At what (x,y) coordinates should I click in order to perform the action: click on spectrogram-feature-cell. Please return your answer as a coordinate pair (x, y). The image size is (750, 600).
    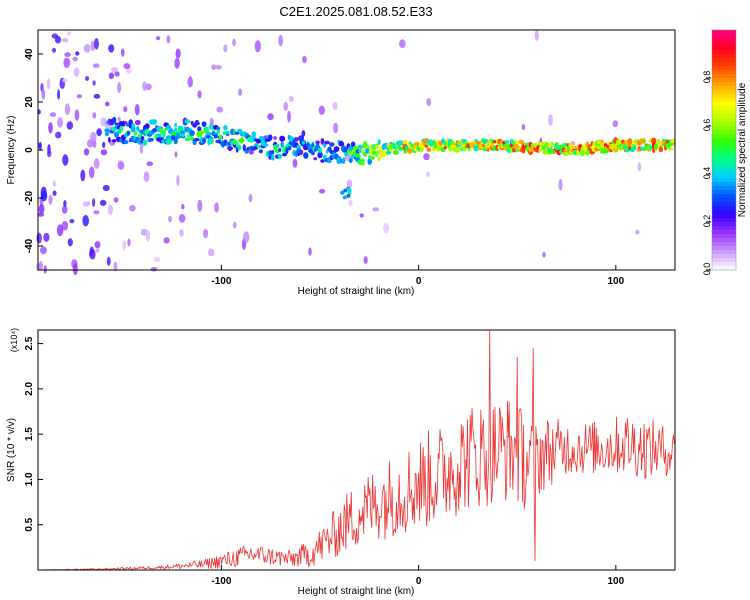
    Looking at the image, I should click on (345, 190).